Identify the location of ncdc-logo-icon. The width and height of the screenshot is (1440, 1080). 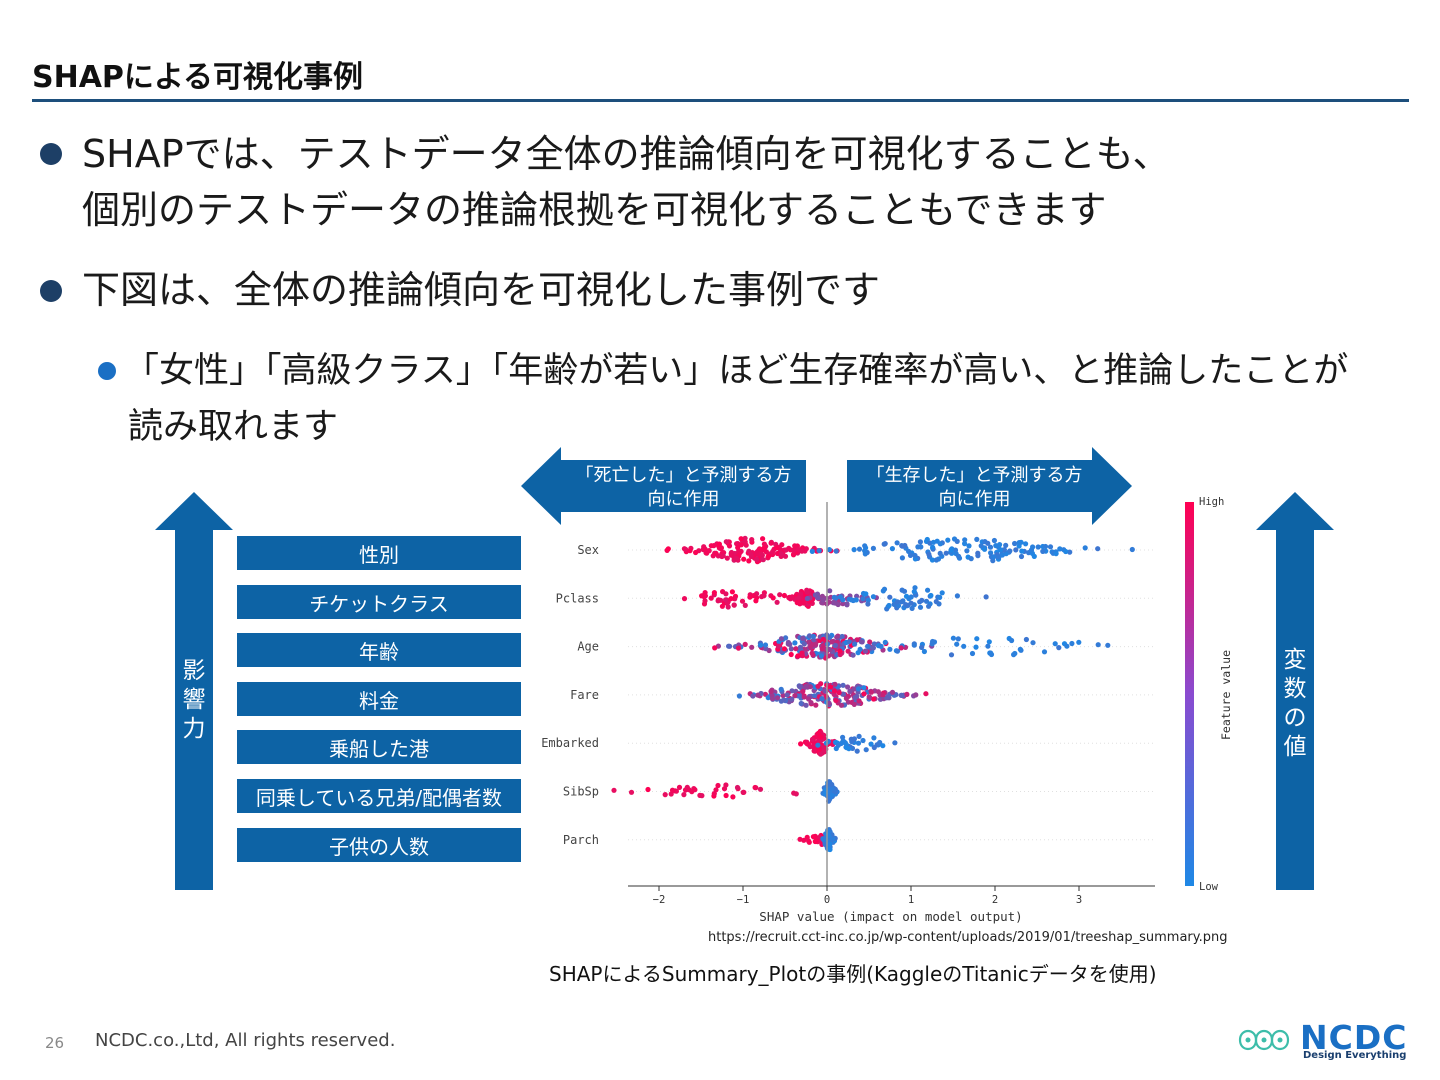
(1264, 1040).